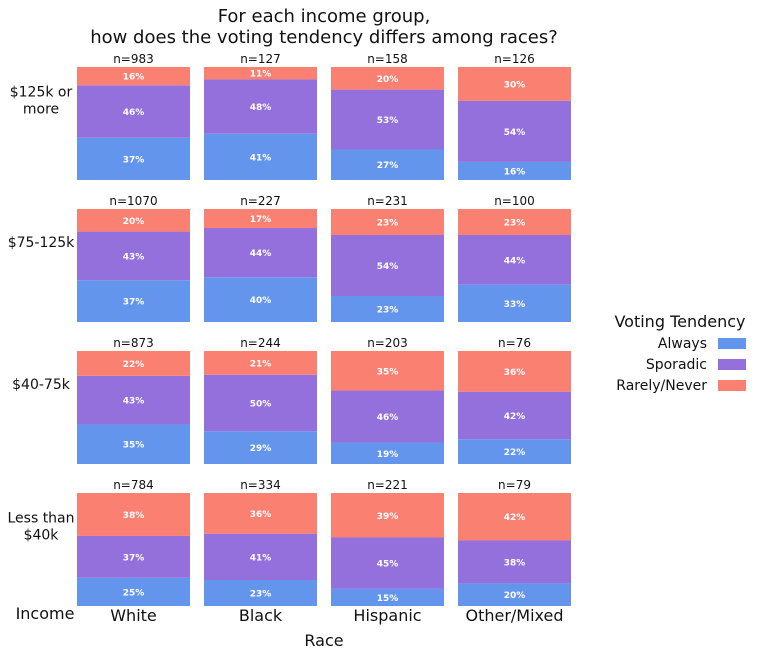 The width and height of the screenshot is (759, 656). What do you see at coordinates (387, 258) in the screenshot?
I see `panel: 23% 54% 23% n=231` at bounding box center [387, 258].